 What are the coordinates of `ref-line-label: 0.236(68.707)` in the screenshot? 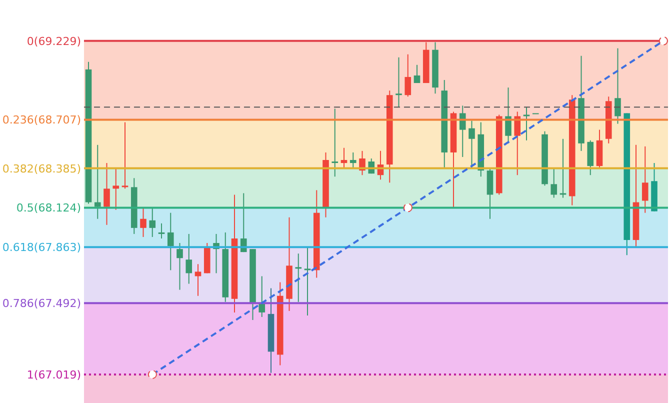 It's located at (41, 120).